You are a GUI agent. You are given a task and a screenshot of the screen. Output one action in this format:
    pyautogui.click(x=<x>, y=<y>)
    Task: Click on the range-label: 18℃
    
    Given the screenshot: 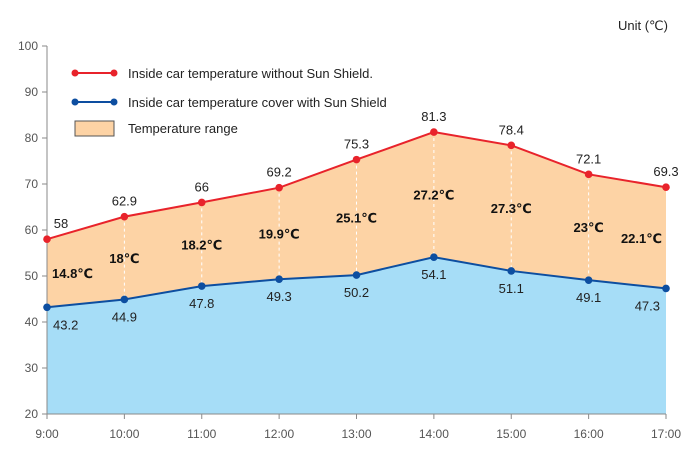 What is the action you would take?
    pyautogui.click(x=124, y=258)
    